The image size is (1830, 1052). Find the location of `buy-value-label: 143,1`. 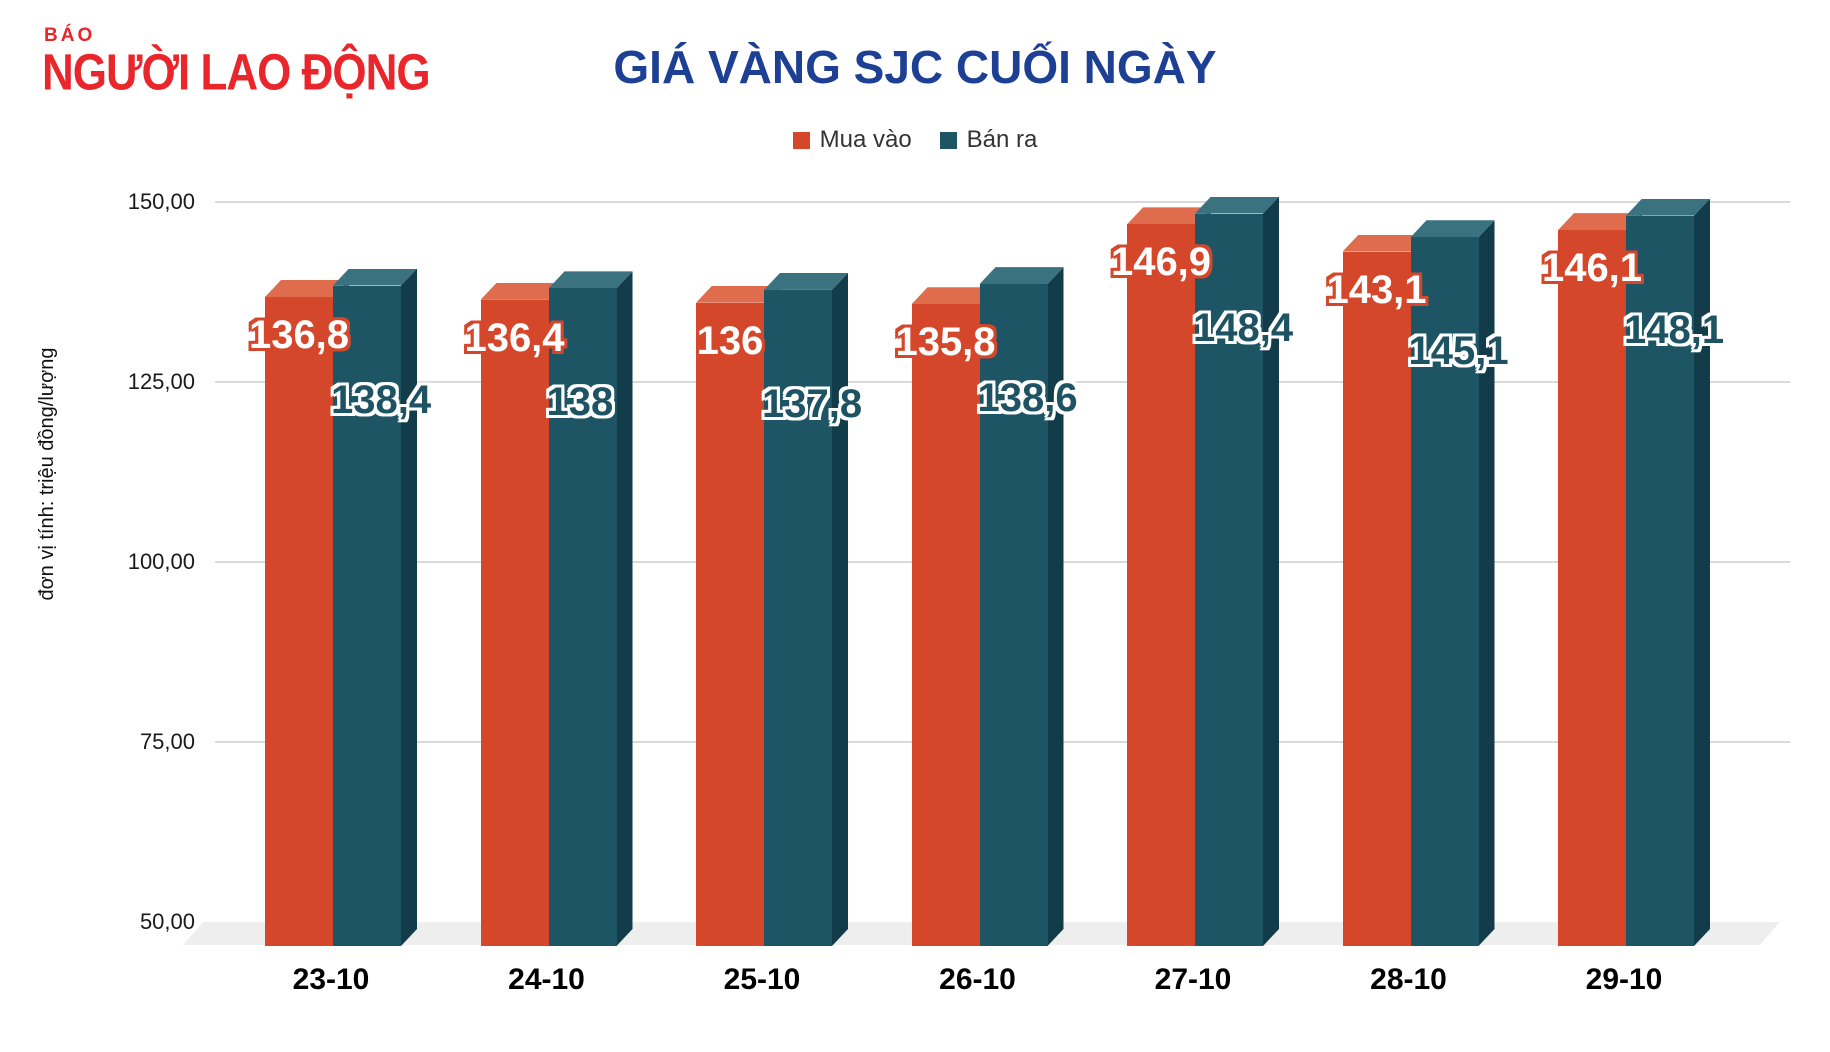

buy-value-label: 143,1 is located at coordinates (1376, 289).